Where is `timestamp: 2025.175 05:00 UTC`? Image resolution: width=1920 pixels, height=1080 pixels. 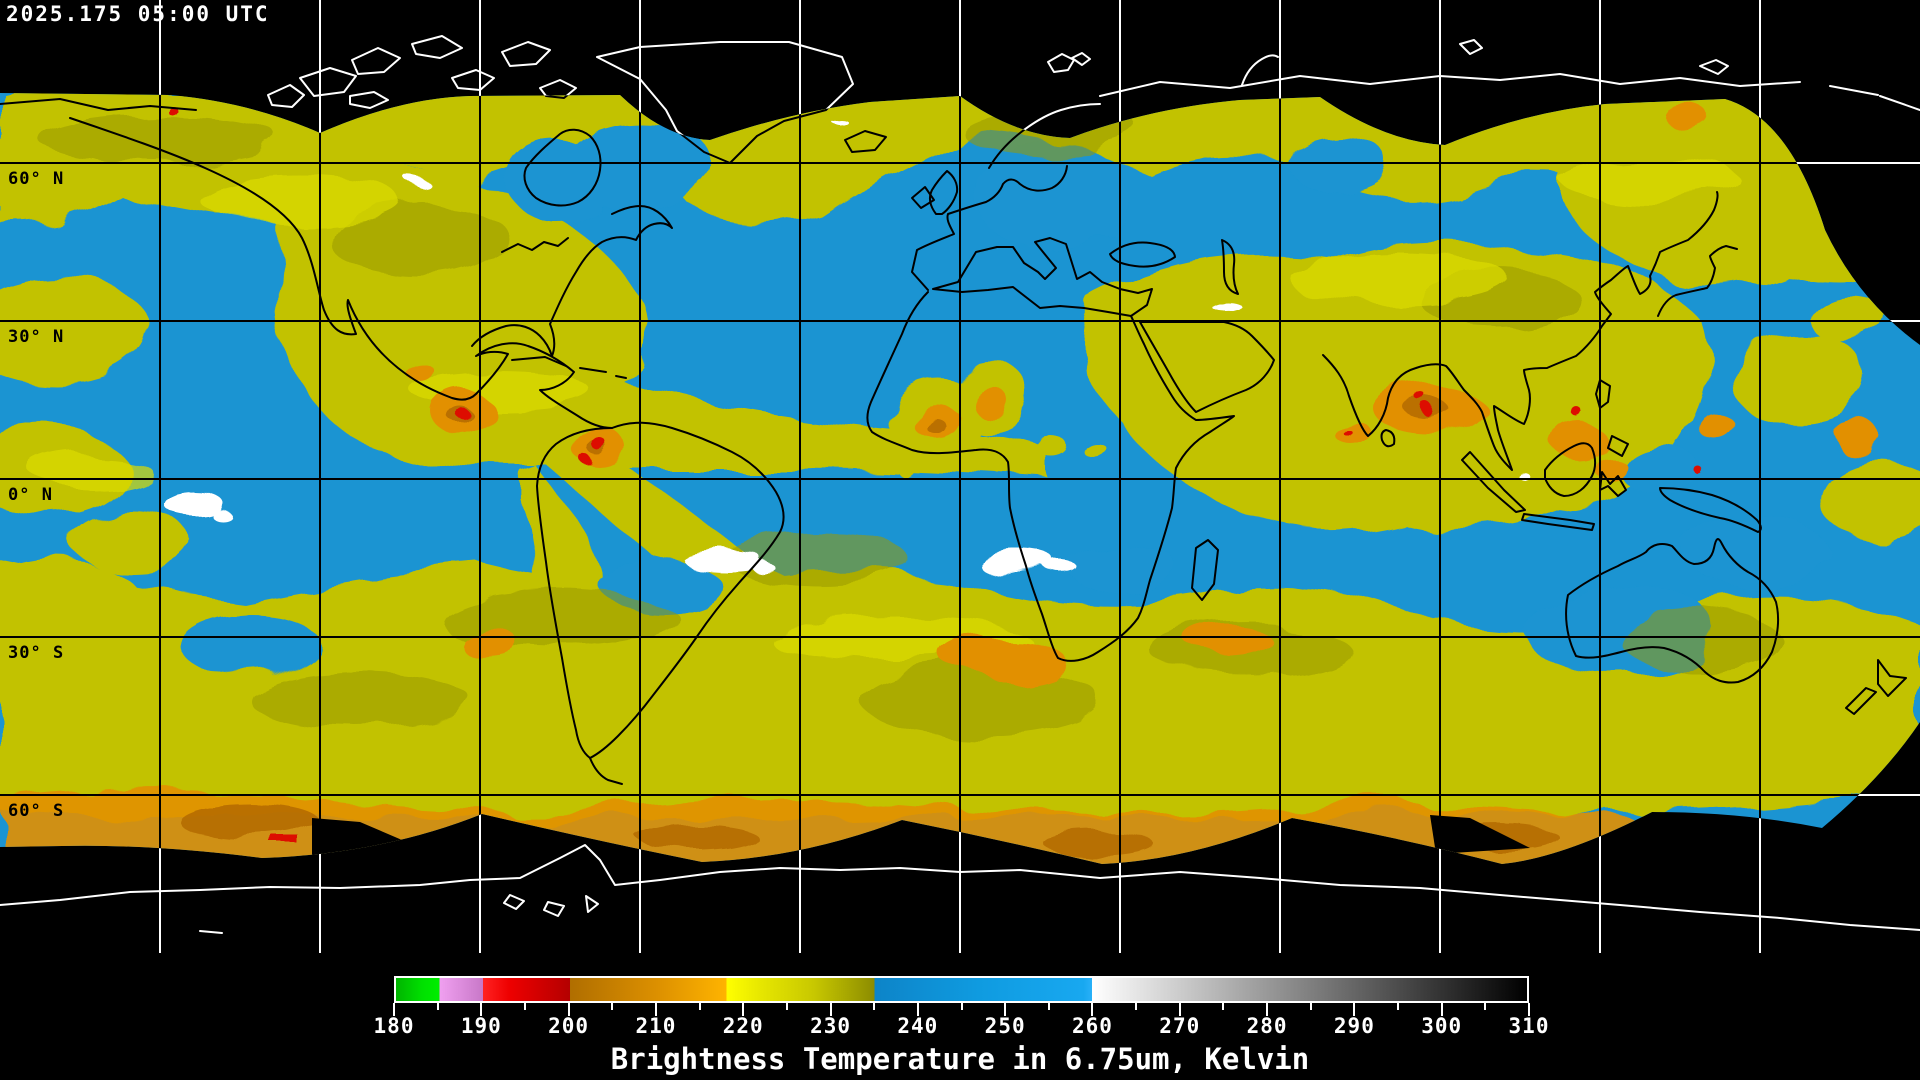
timestamp: 2025.175 05:00 UTC is located at coordinates (138, 14).